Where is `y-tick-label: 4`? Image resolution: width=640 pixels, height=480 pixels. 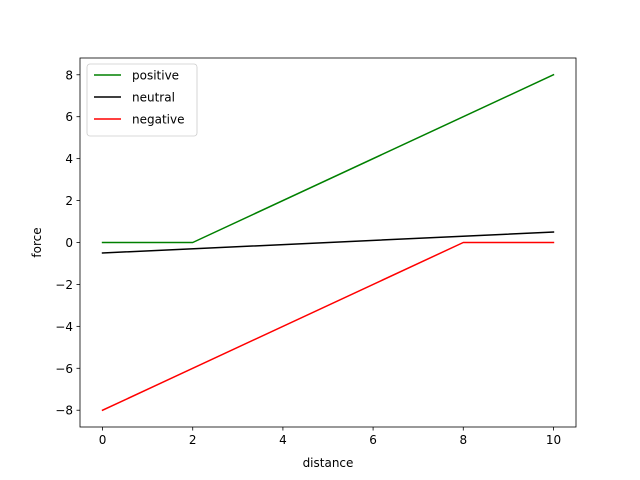
y-tick-label: 4 is located at coordinates (69, 159).